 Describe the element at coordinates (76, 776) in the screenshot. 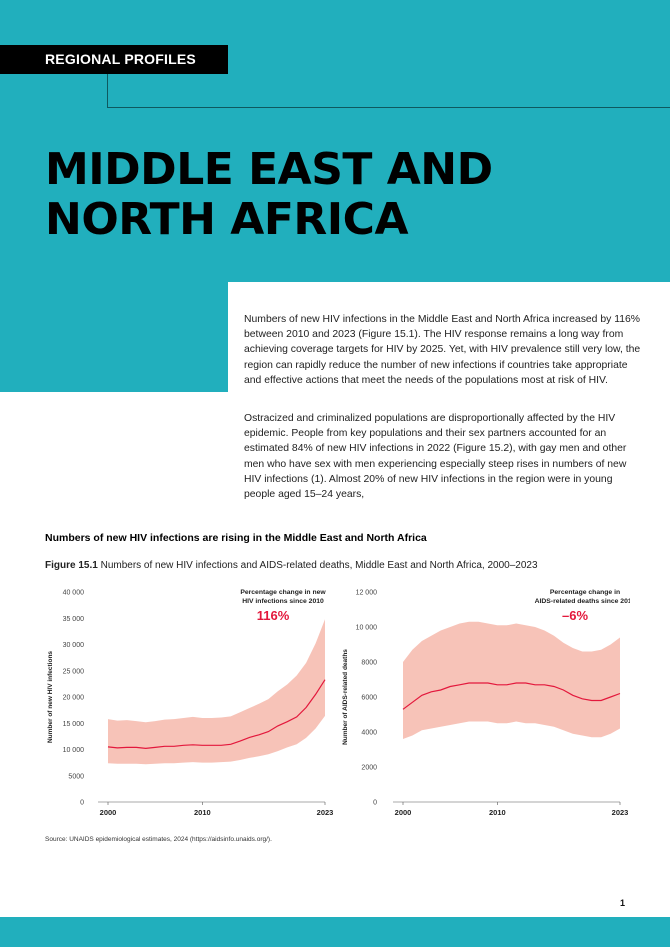

I see `y-tick-label: 5000` at that location.